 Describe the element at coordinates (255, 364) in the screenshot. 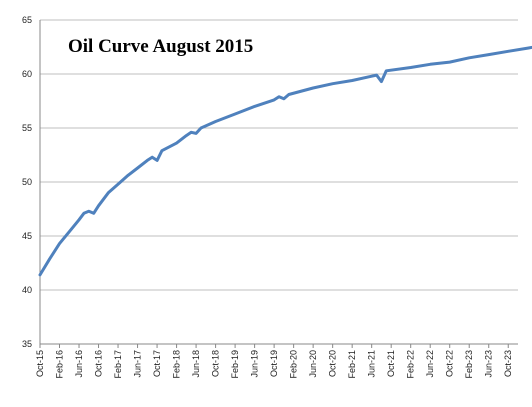

I see `x-tick-label: Jun-19` at that location.